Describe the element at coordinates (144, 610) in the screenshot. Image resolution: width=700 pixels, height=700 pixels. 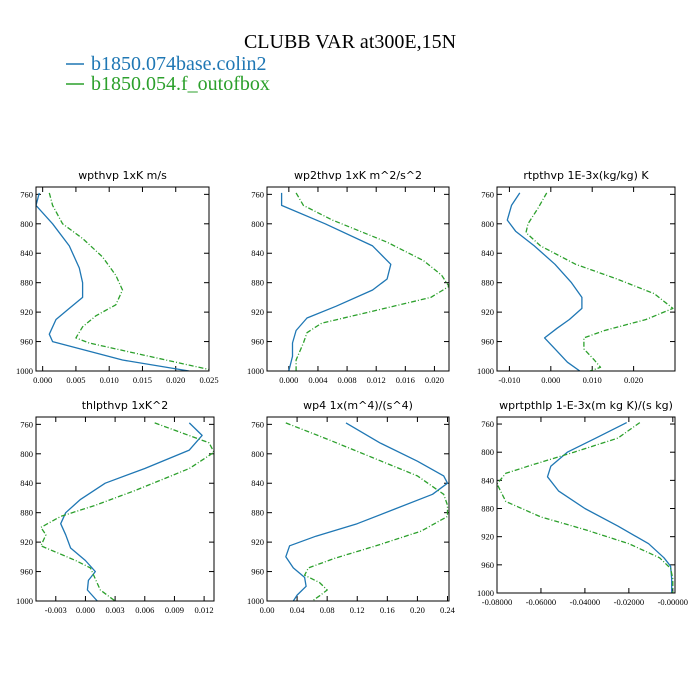
I see `x-tick-label: 0.006` at that location.